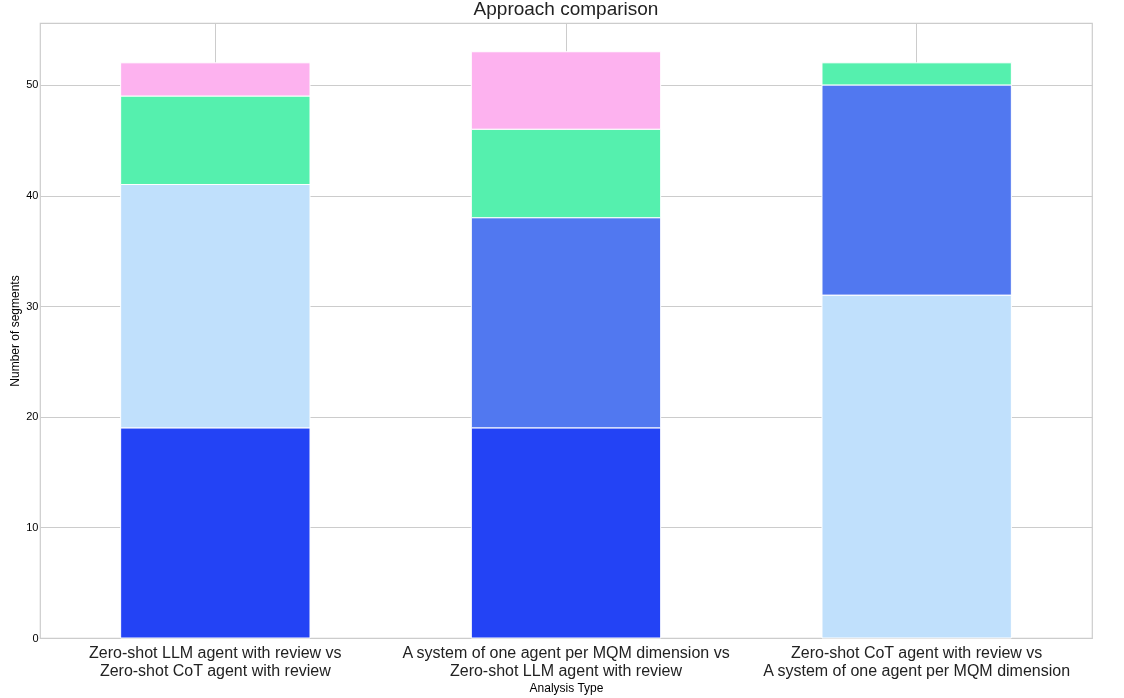 The image size is (1124, 698). I want to click on y-tick-label: 0, so click(35, 637).